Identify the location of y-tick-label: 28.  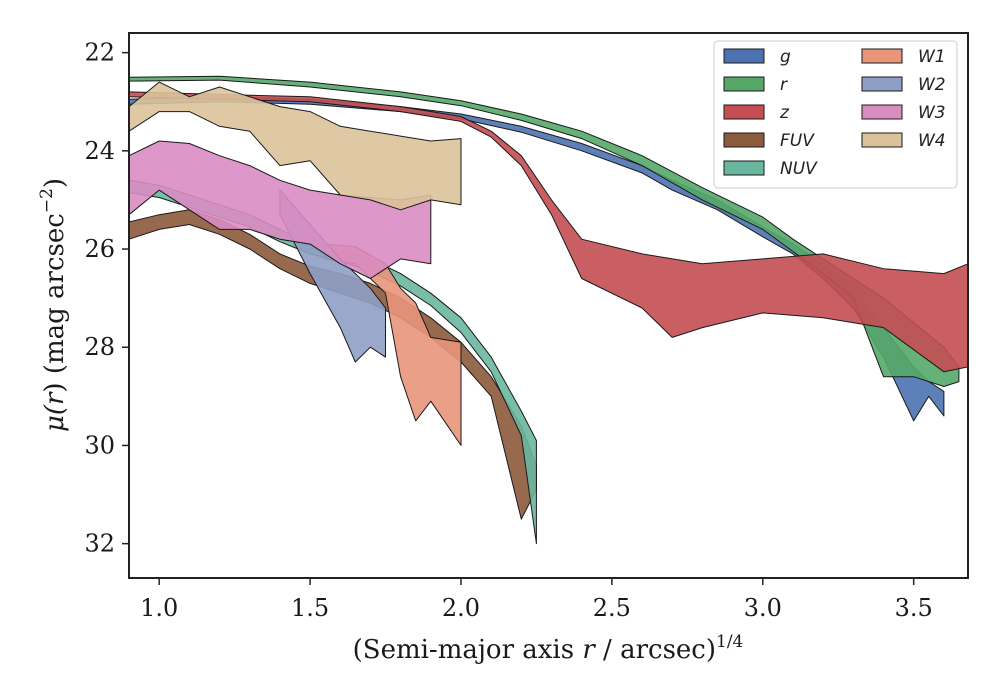
(99, 347).